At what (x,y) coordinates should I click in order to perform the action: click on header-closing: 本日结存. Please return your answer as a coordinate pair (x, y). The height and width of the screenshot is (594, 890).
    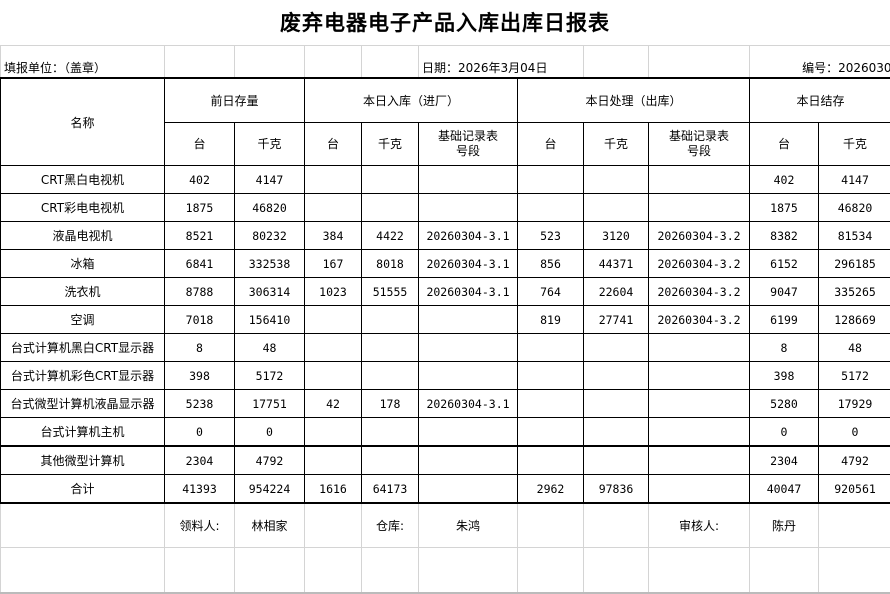
    Looking at the image, I should click on (820, 100).